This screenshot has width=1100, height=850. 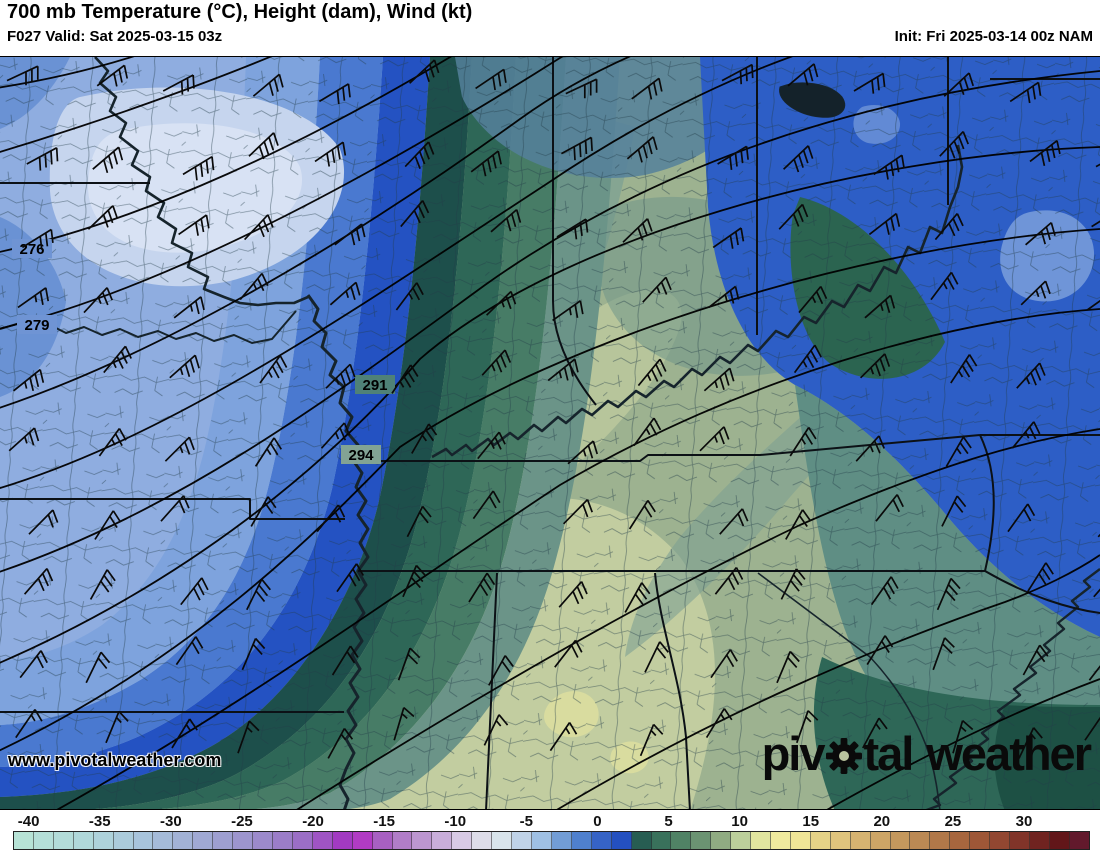 I want to click on watermark: www.pivotalweather.com, so click(x=115, y=760).